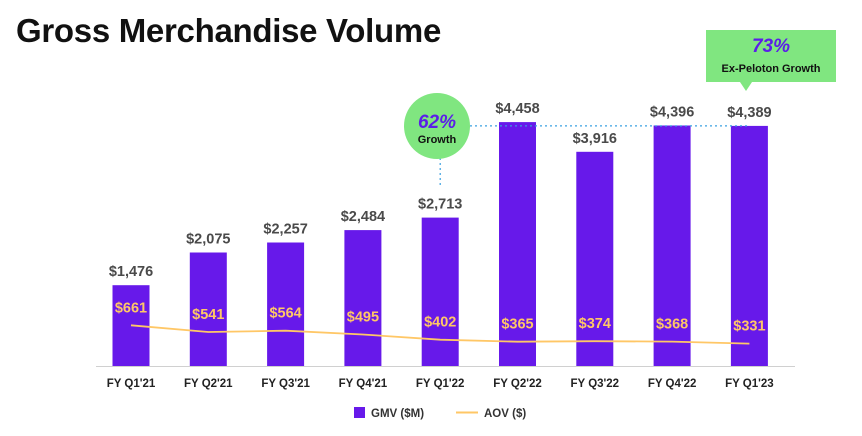 This screenshot has width=862, height=436. What do you see at coordinates (517, 325) in the screenshot?
I see `aov-value-label-6: $365` at bounding box center [517, 325].